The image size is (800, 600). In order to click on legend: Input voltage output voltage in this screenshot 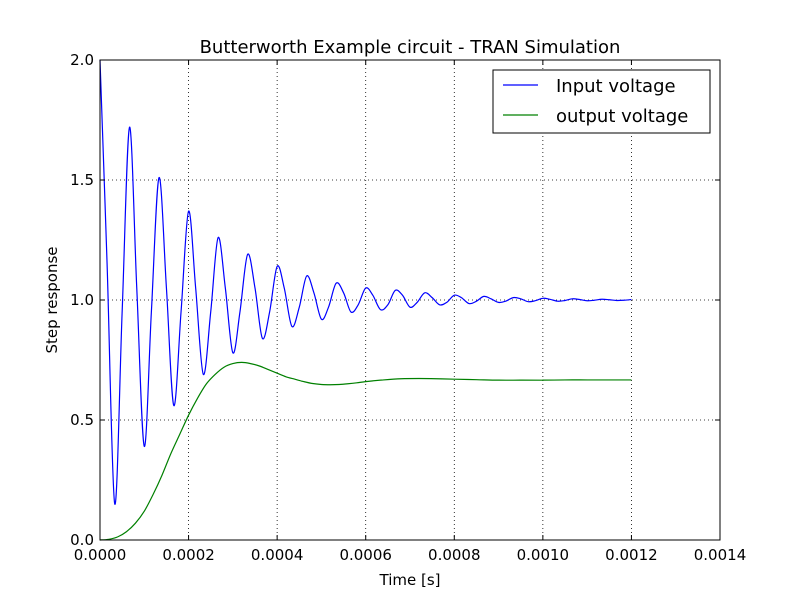, I will do `click(601, 101)`.